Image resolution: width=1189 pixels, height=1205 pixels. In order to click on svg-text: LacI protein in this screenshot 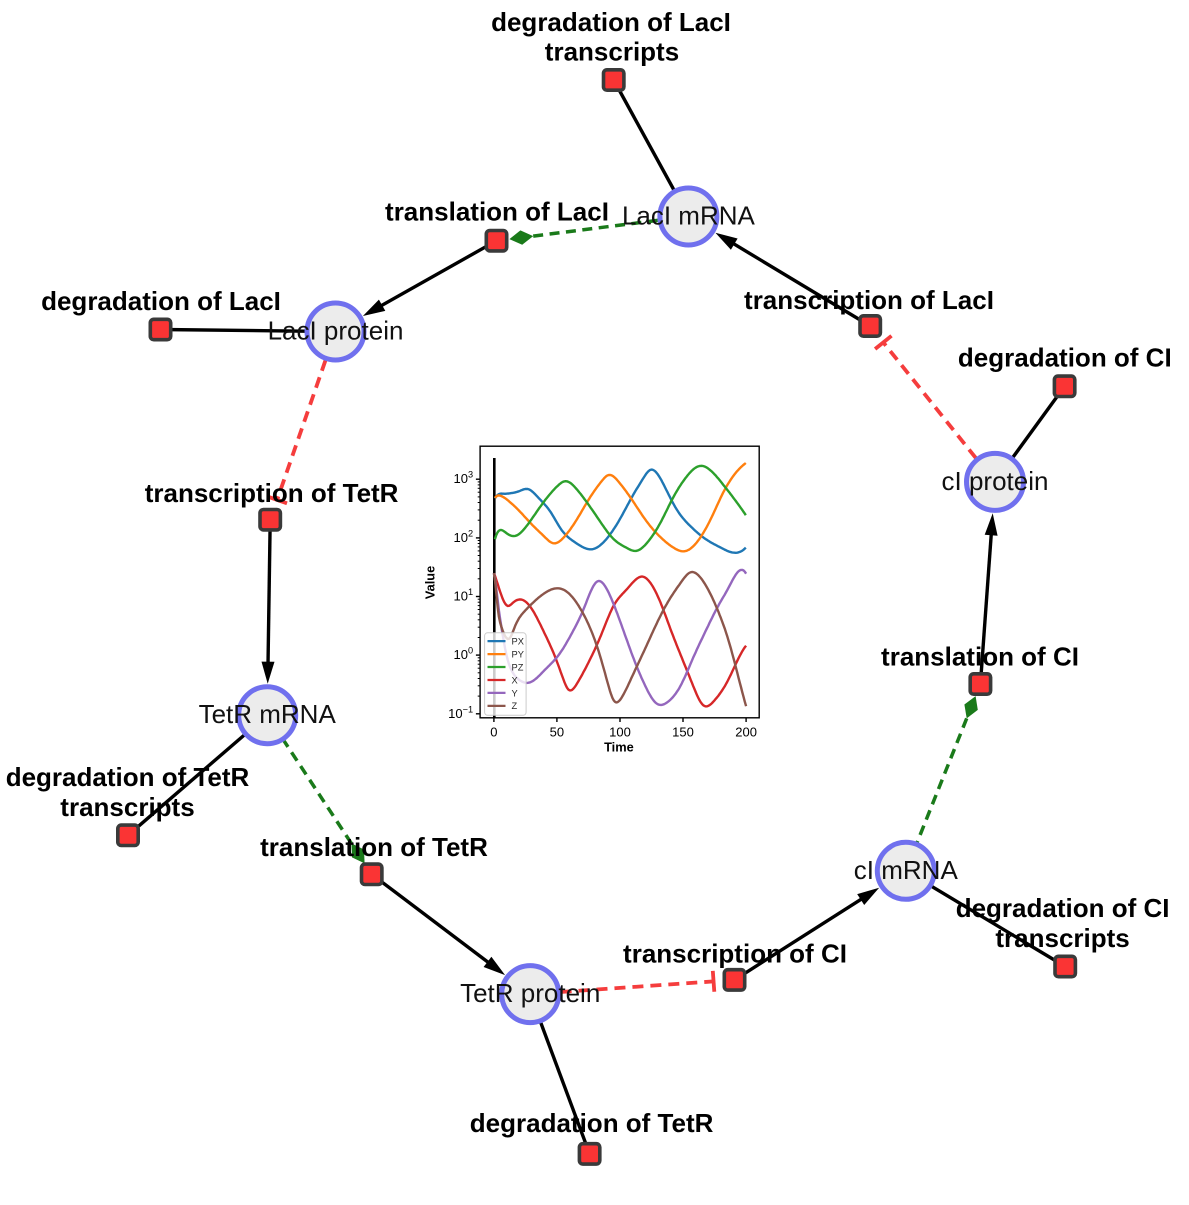, I will do `click(336, 331)`.